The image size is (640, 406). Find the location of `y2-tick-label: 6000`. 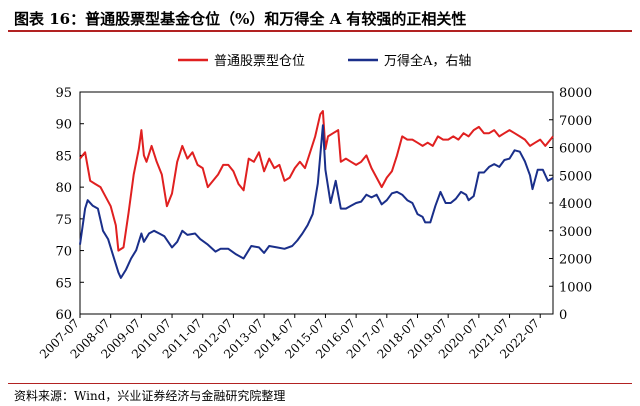

y2-tick-label: 6000 is located at coordinates (575, 149).